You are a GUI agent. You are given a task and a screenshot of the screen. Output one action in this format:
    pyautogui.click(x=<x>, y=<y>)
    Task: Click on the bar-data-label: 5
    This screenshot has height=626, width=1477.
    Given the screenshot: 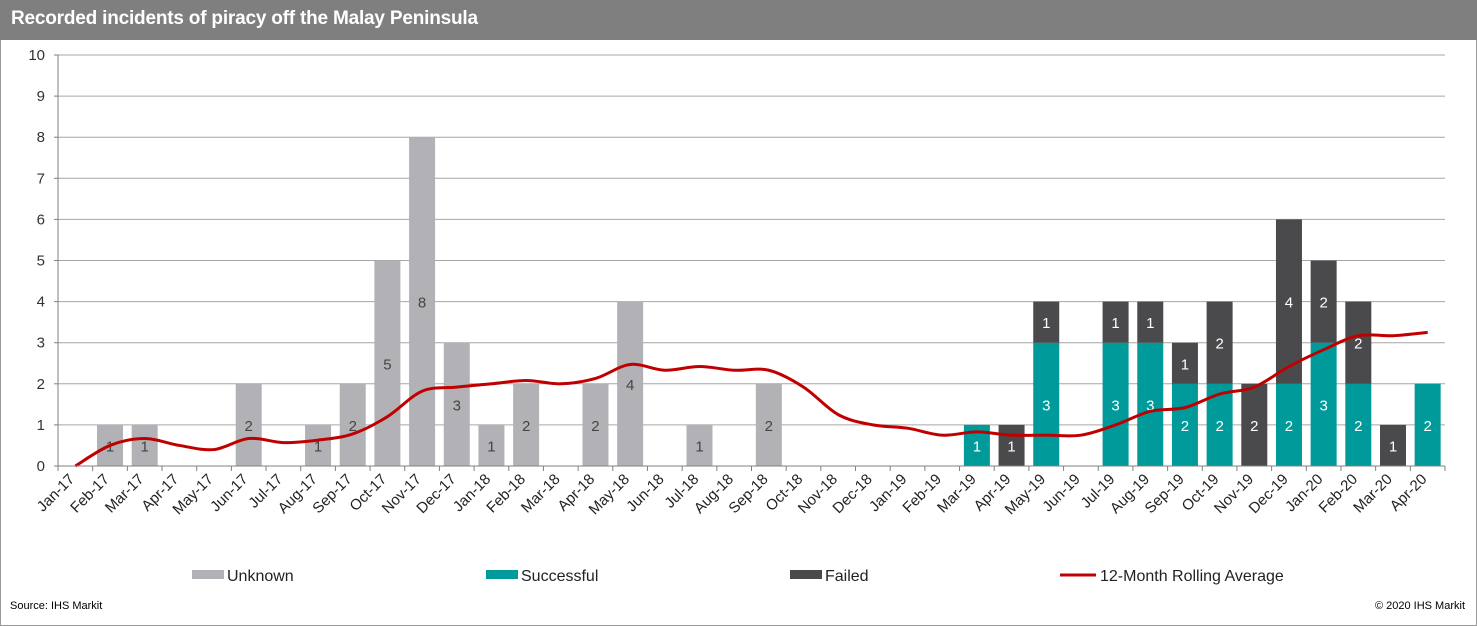 What is the action you would take?
    pyautogui.click(x=387, y=364)
    